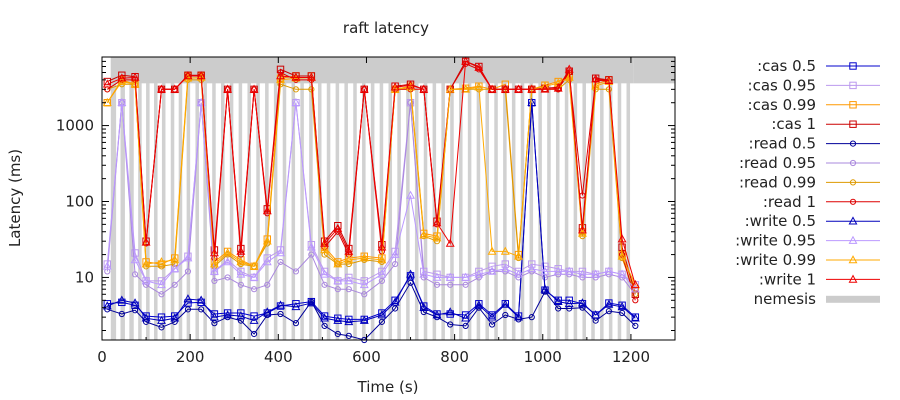 This screenshot has width=900, height=400. Describe the element at coordinates (817, 299) in the screenshot. I see `legend-entry: nemesis` at that location.